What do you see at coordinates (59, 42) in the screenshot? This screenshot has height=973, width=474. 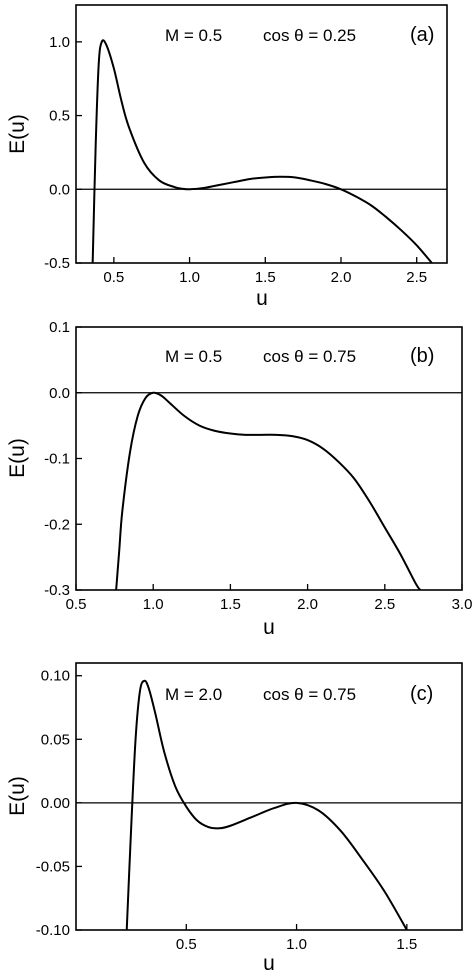 I see `y-tick-label: 1.0` at bounding box center [59, 42].